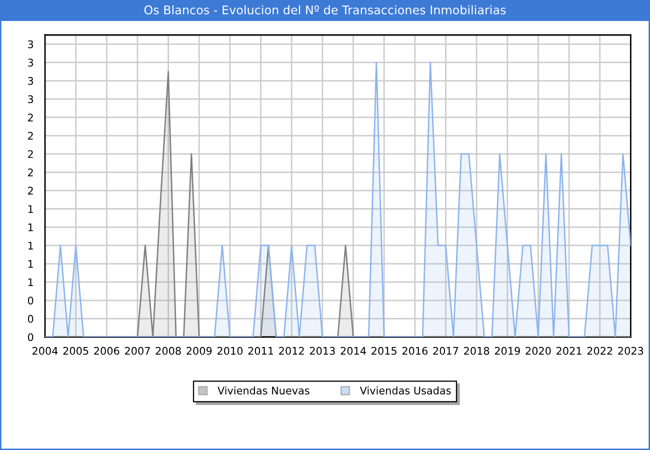 The image size is (650, 450). What do you see at coordinates (291, 350) in the screenshot?
I see `x-tick-label: 2012` at bounding box center [291, 350].